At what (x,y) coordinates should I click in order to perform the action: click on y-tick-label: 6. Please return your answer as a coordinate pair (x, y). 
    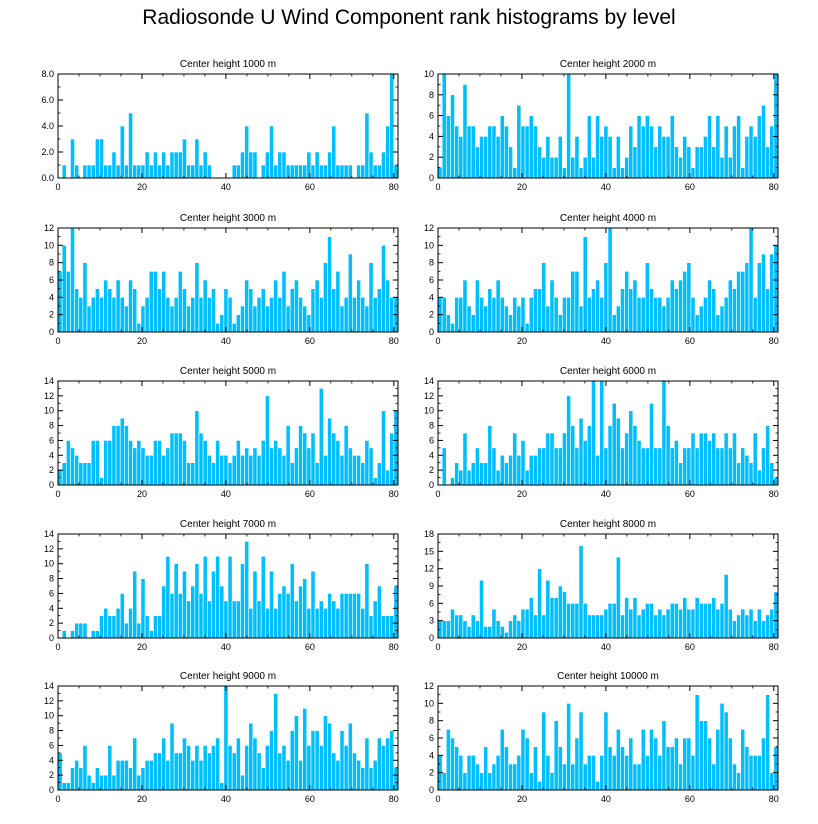
    Looking at the image, I should click on (431, 738).